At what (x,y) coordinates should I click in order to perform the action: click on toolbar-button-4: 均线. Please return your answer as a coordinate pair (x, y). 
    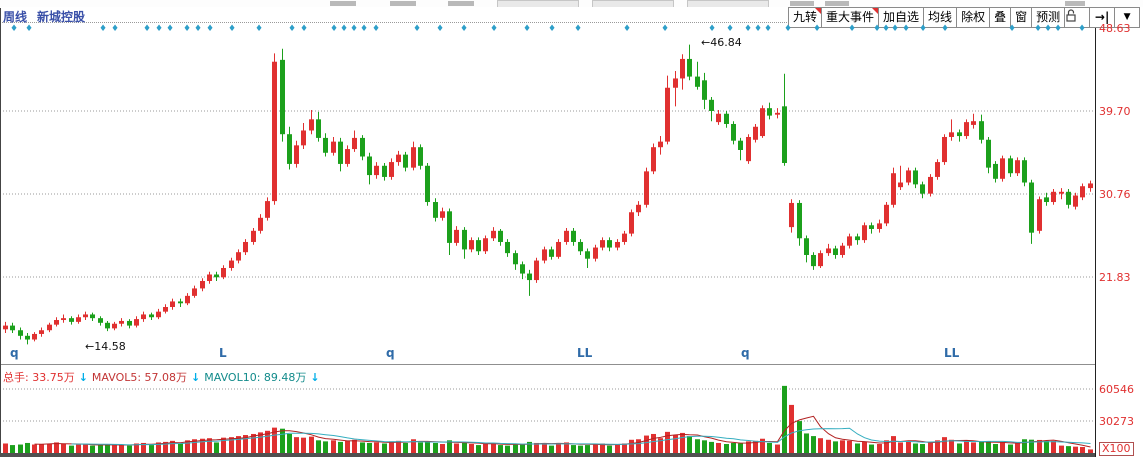
    Looking at the image, I should click on (941, 17).